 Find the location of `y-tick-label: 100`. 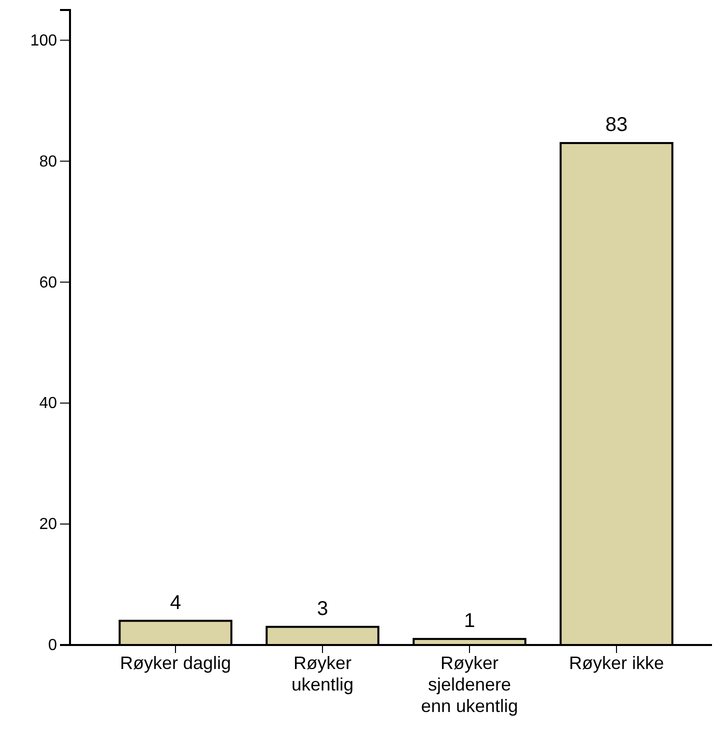

y-tick-label: 100 is located at coordinates (44, 41).